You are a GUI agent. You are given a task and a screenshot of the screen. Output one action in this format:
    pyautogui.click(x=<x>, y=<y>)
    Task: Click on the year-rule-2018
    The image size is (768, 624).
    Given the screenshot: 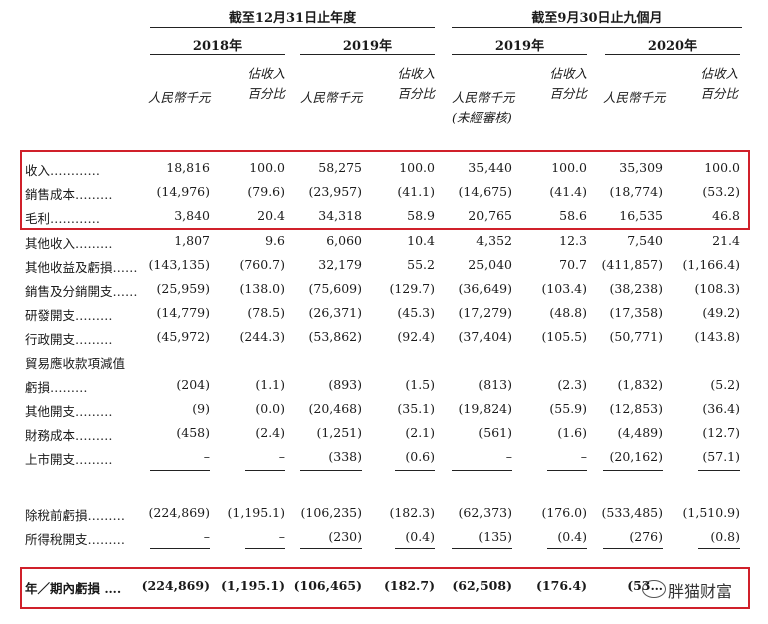 What is the action you would take?
    pyautogui.click(x=217, y=54)
    